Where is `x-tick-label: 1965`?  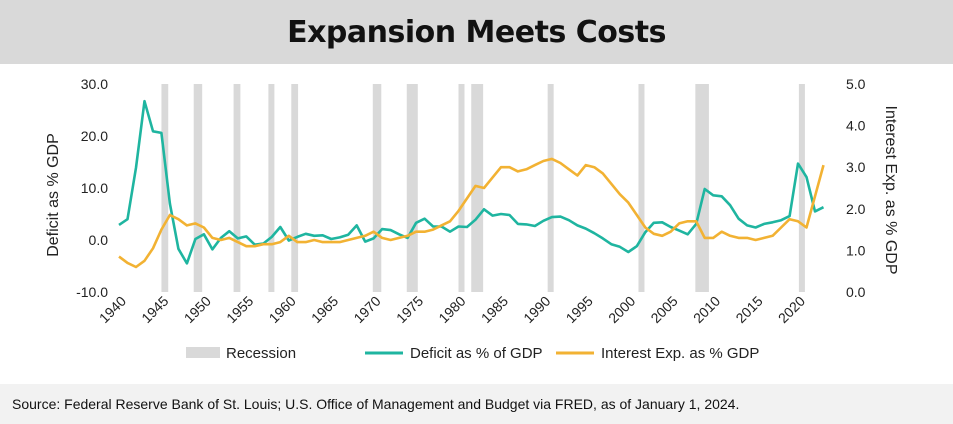 x-tick-label: 1965 is located at coordinates (324, 309).